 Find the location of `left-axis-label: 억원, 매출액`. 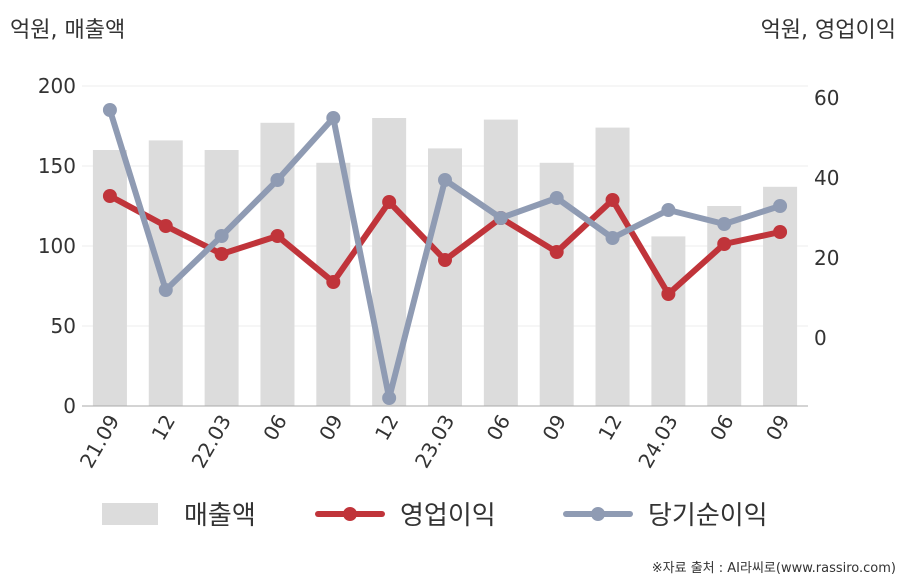

left-axis-label: 억원, 매출액 is located at coordinates (67, 30).